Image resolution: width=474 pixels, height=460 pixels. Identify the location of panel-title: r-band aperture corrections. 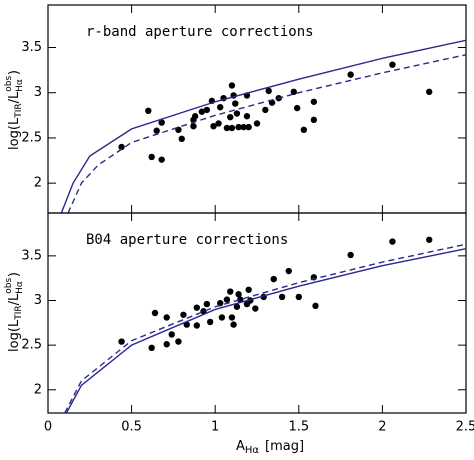
(200, 32).